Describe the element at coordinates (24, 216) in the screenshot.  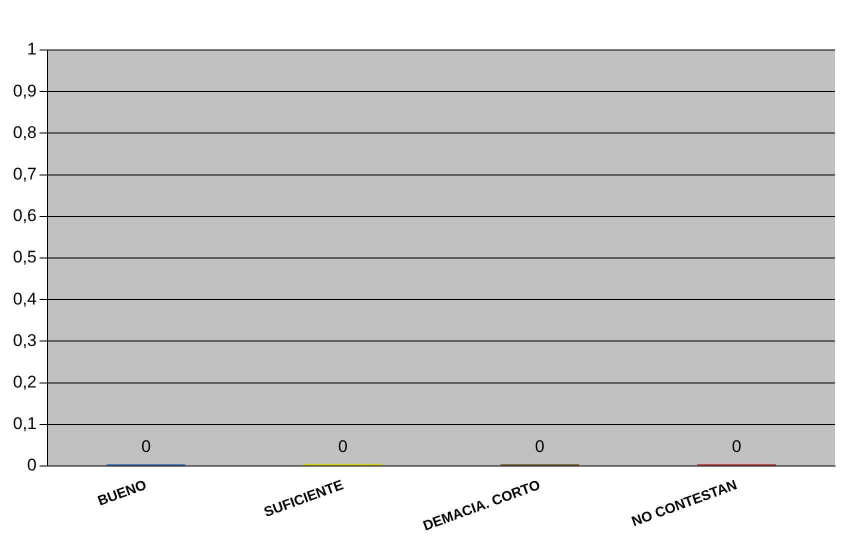
I see `y-tick-label: 0,6` at that location.